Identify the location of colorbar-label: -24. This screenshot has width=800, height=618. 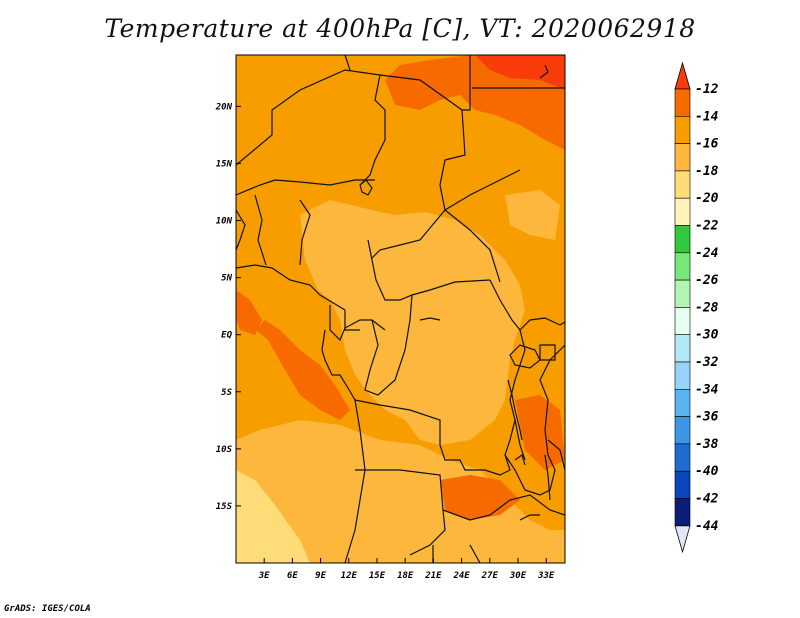
(707, 253).